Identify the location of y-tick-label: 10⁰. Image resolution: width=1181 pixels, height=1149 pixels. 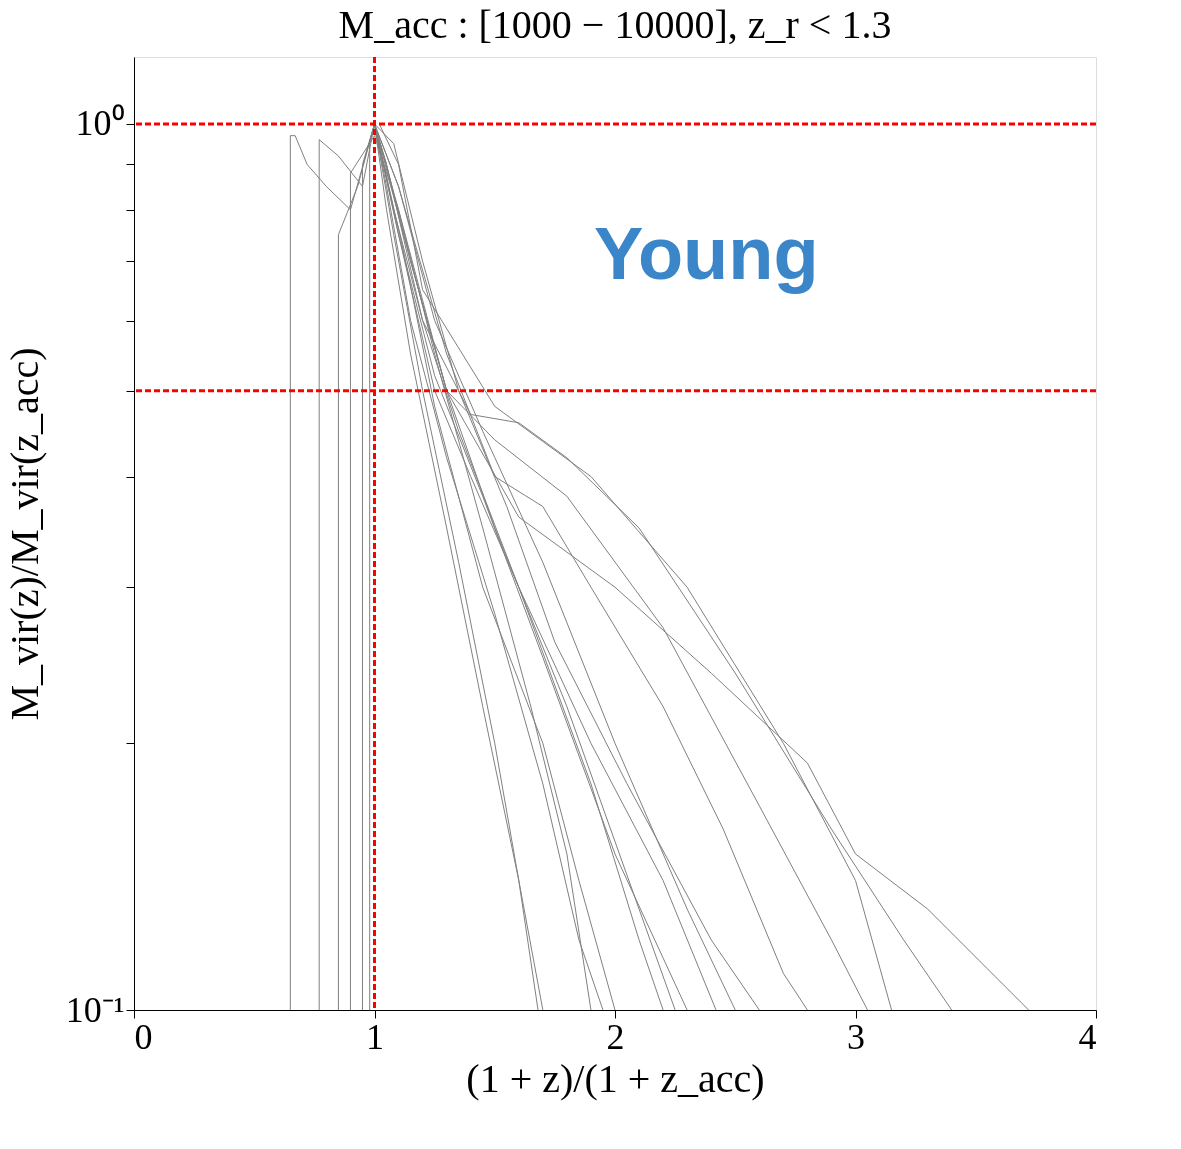
(100, 123).